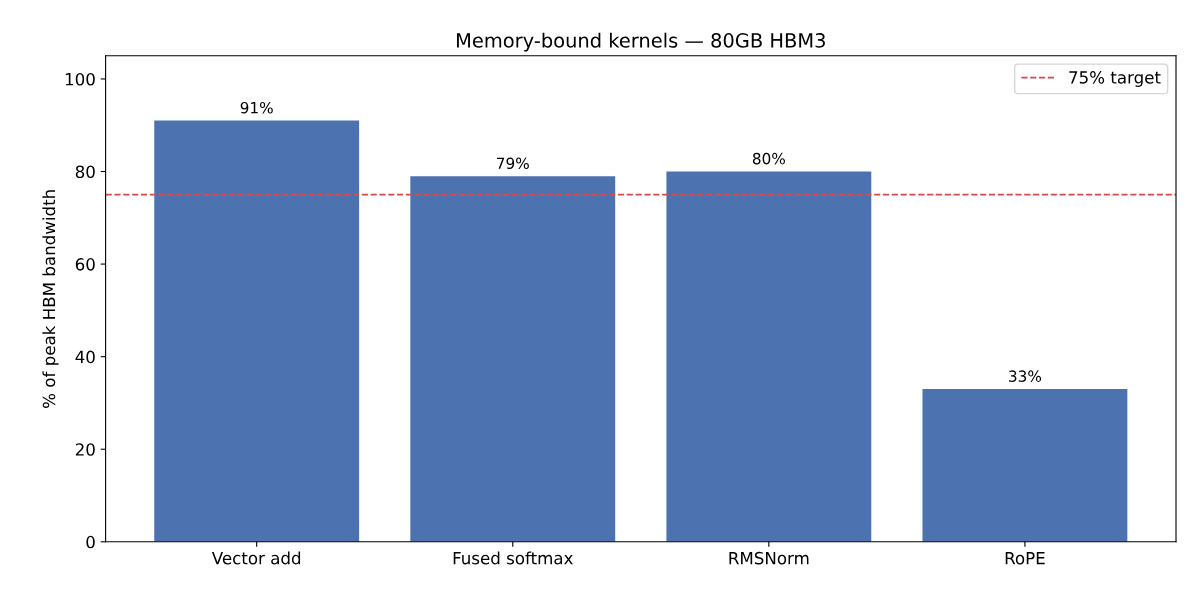  Describe the element at coordinates (768, 158) in the screenshot. I see `data-label: 80%` at that location.